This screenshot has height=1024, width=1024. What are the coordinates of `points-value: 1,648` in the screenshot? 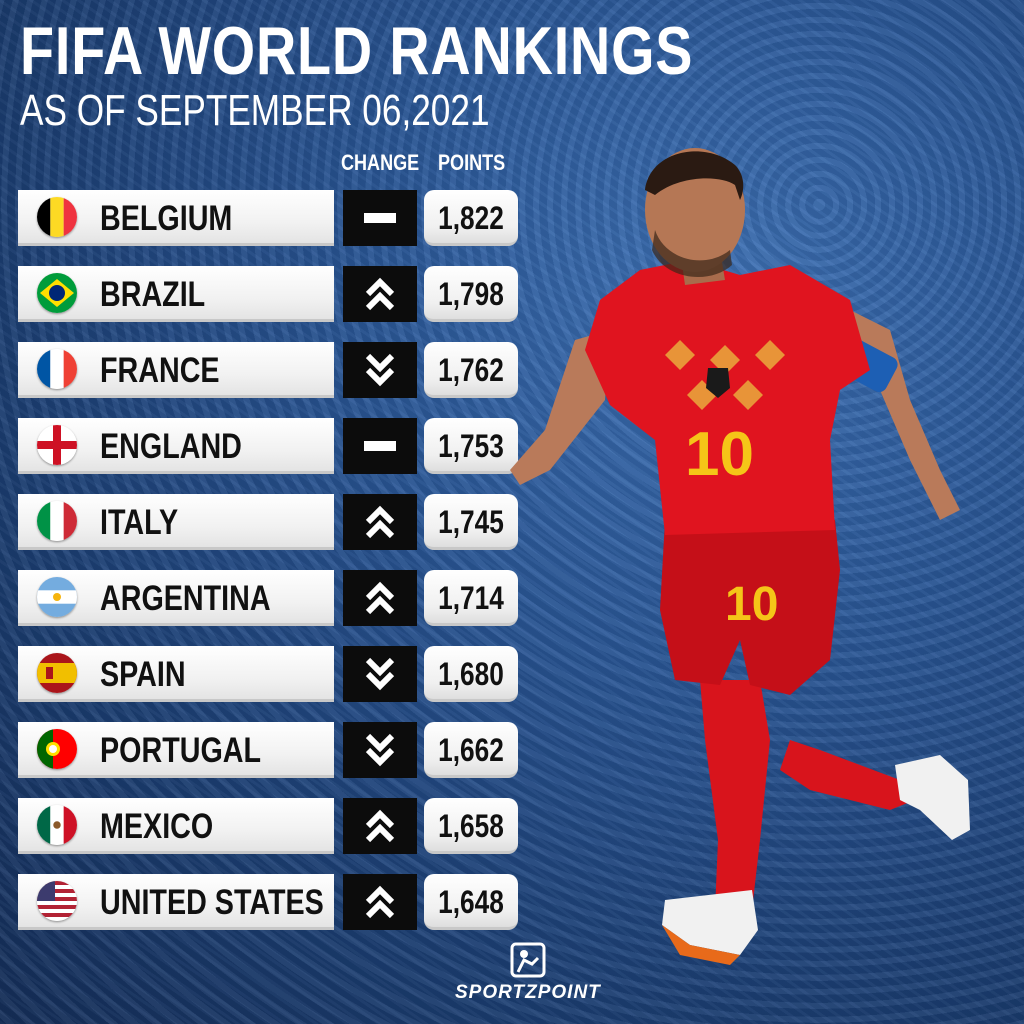 It's located at (471, 902).